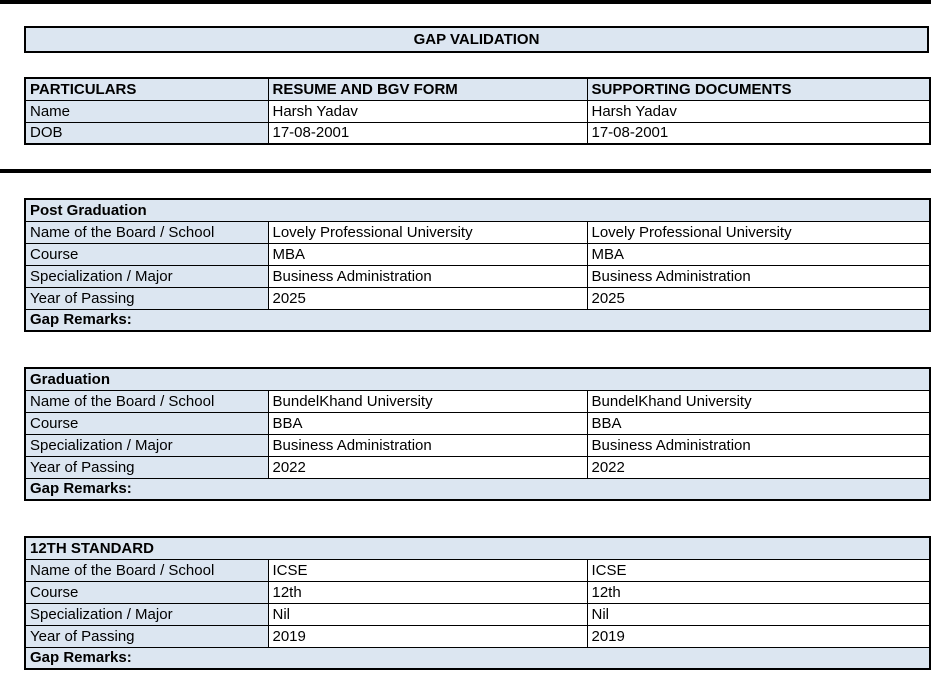  What do you see at coordinates (427, 467) in the screenshot?
I see `resume-value-cell: 2022` at bounding box center [427, 467].